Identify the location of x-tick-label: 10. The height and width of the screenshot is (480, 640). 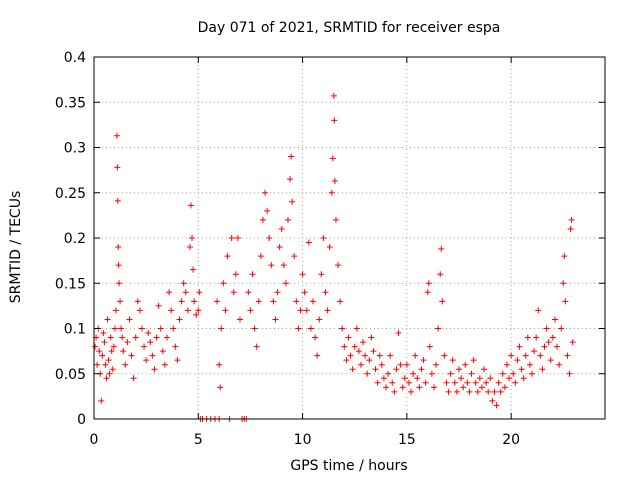
(303, 440).